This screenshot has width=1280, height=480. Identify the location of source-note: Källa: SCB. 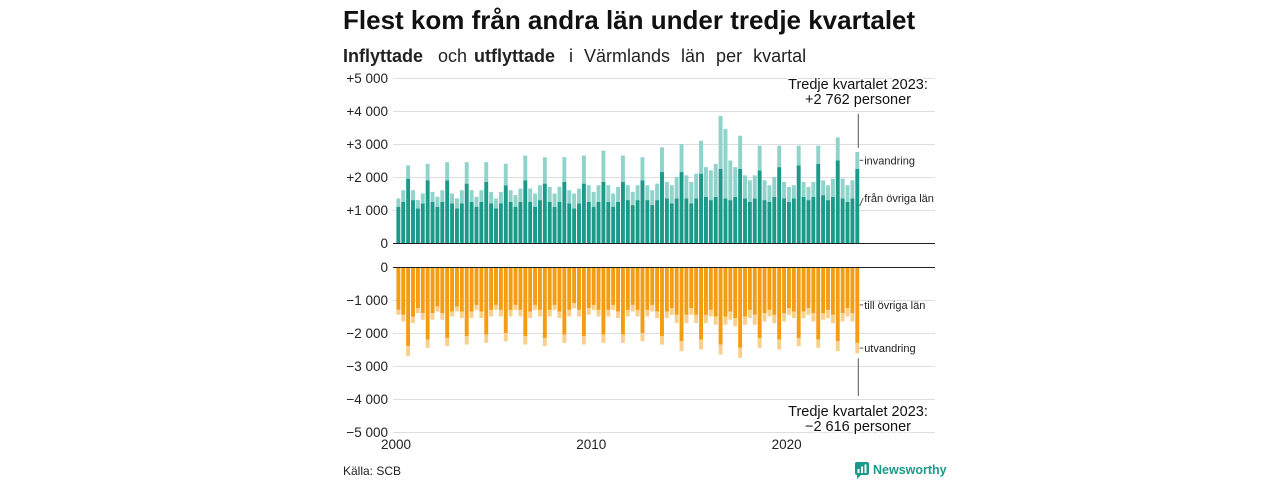
(372, 471).